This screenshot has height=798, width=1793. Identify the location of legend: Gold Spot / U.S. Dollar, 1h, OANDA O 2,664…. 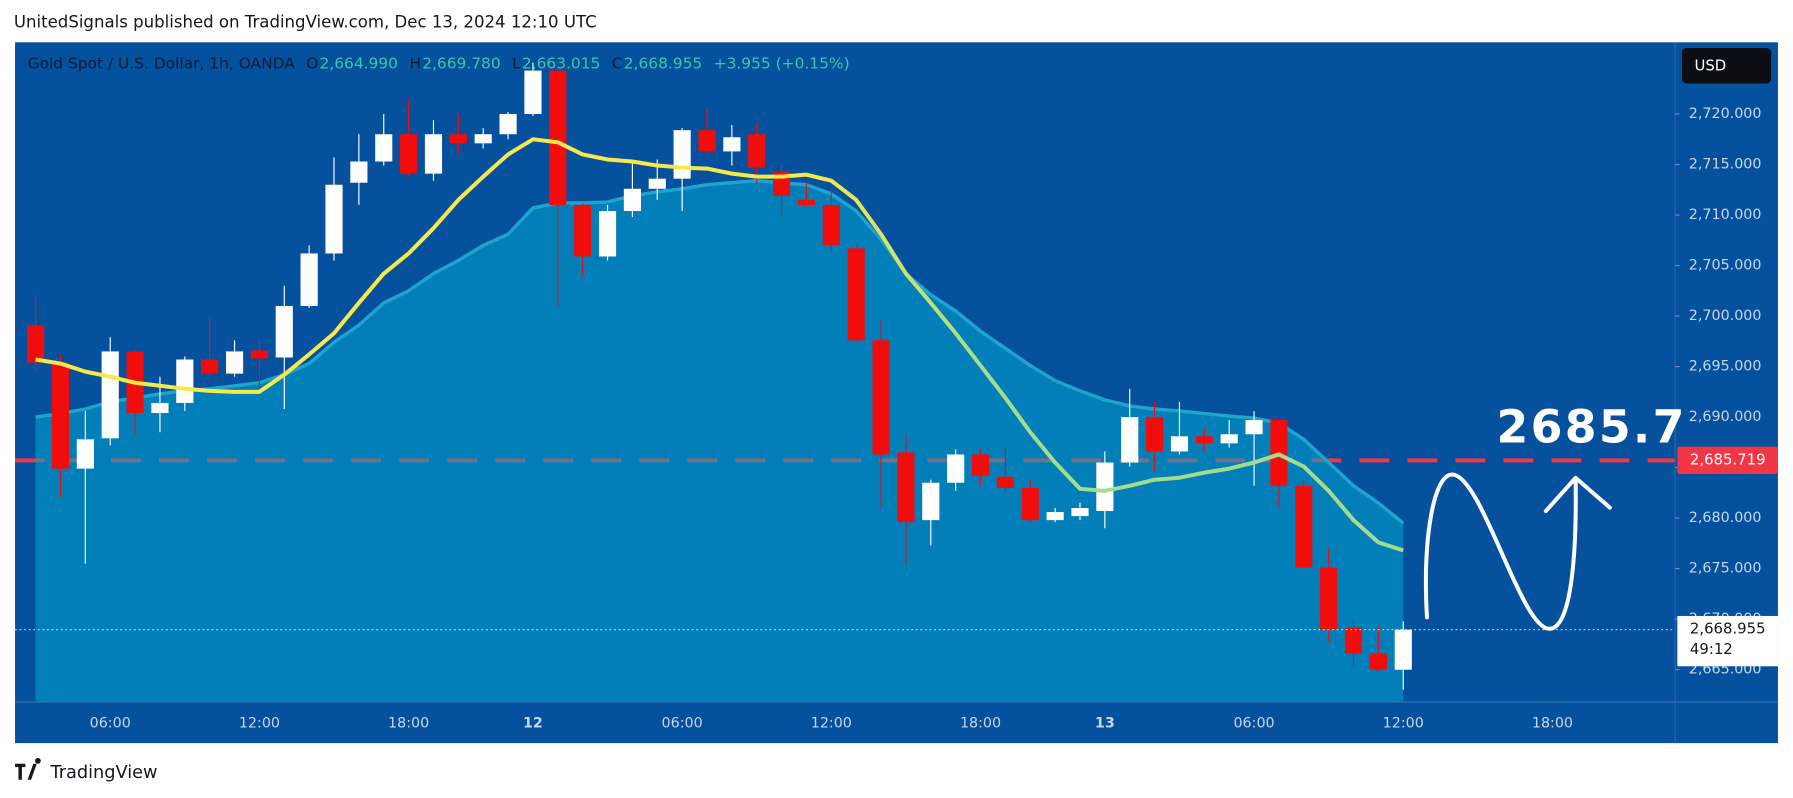
(439, 64).